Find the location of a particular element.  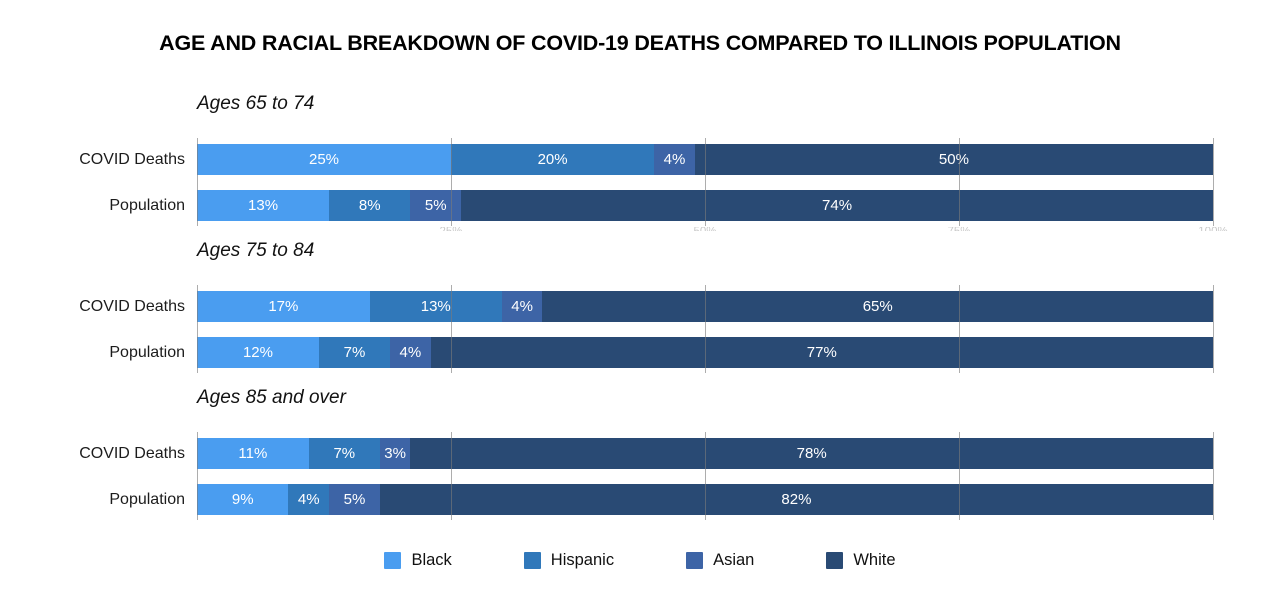

group-heading: Ages 75 to 84 is located at coordinates (256, 250).